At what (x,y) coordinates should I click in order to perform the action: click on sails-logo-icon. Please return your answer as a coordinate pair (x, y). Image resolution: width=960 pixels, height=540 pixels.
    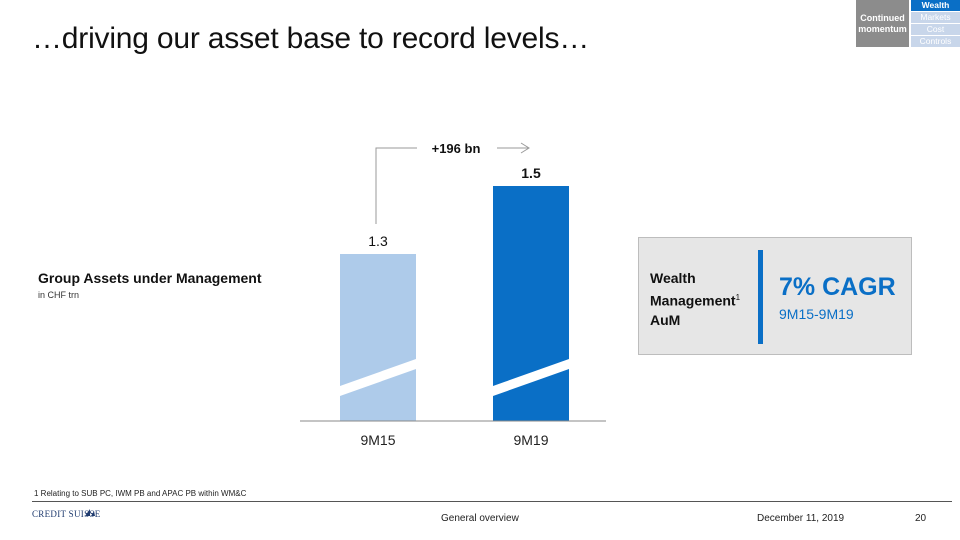
    Looking at the image, I should click on (90, 512).